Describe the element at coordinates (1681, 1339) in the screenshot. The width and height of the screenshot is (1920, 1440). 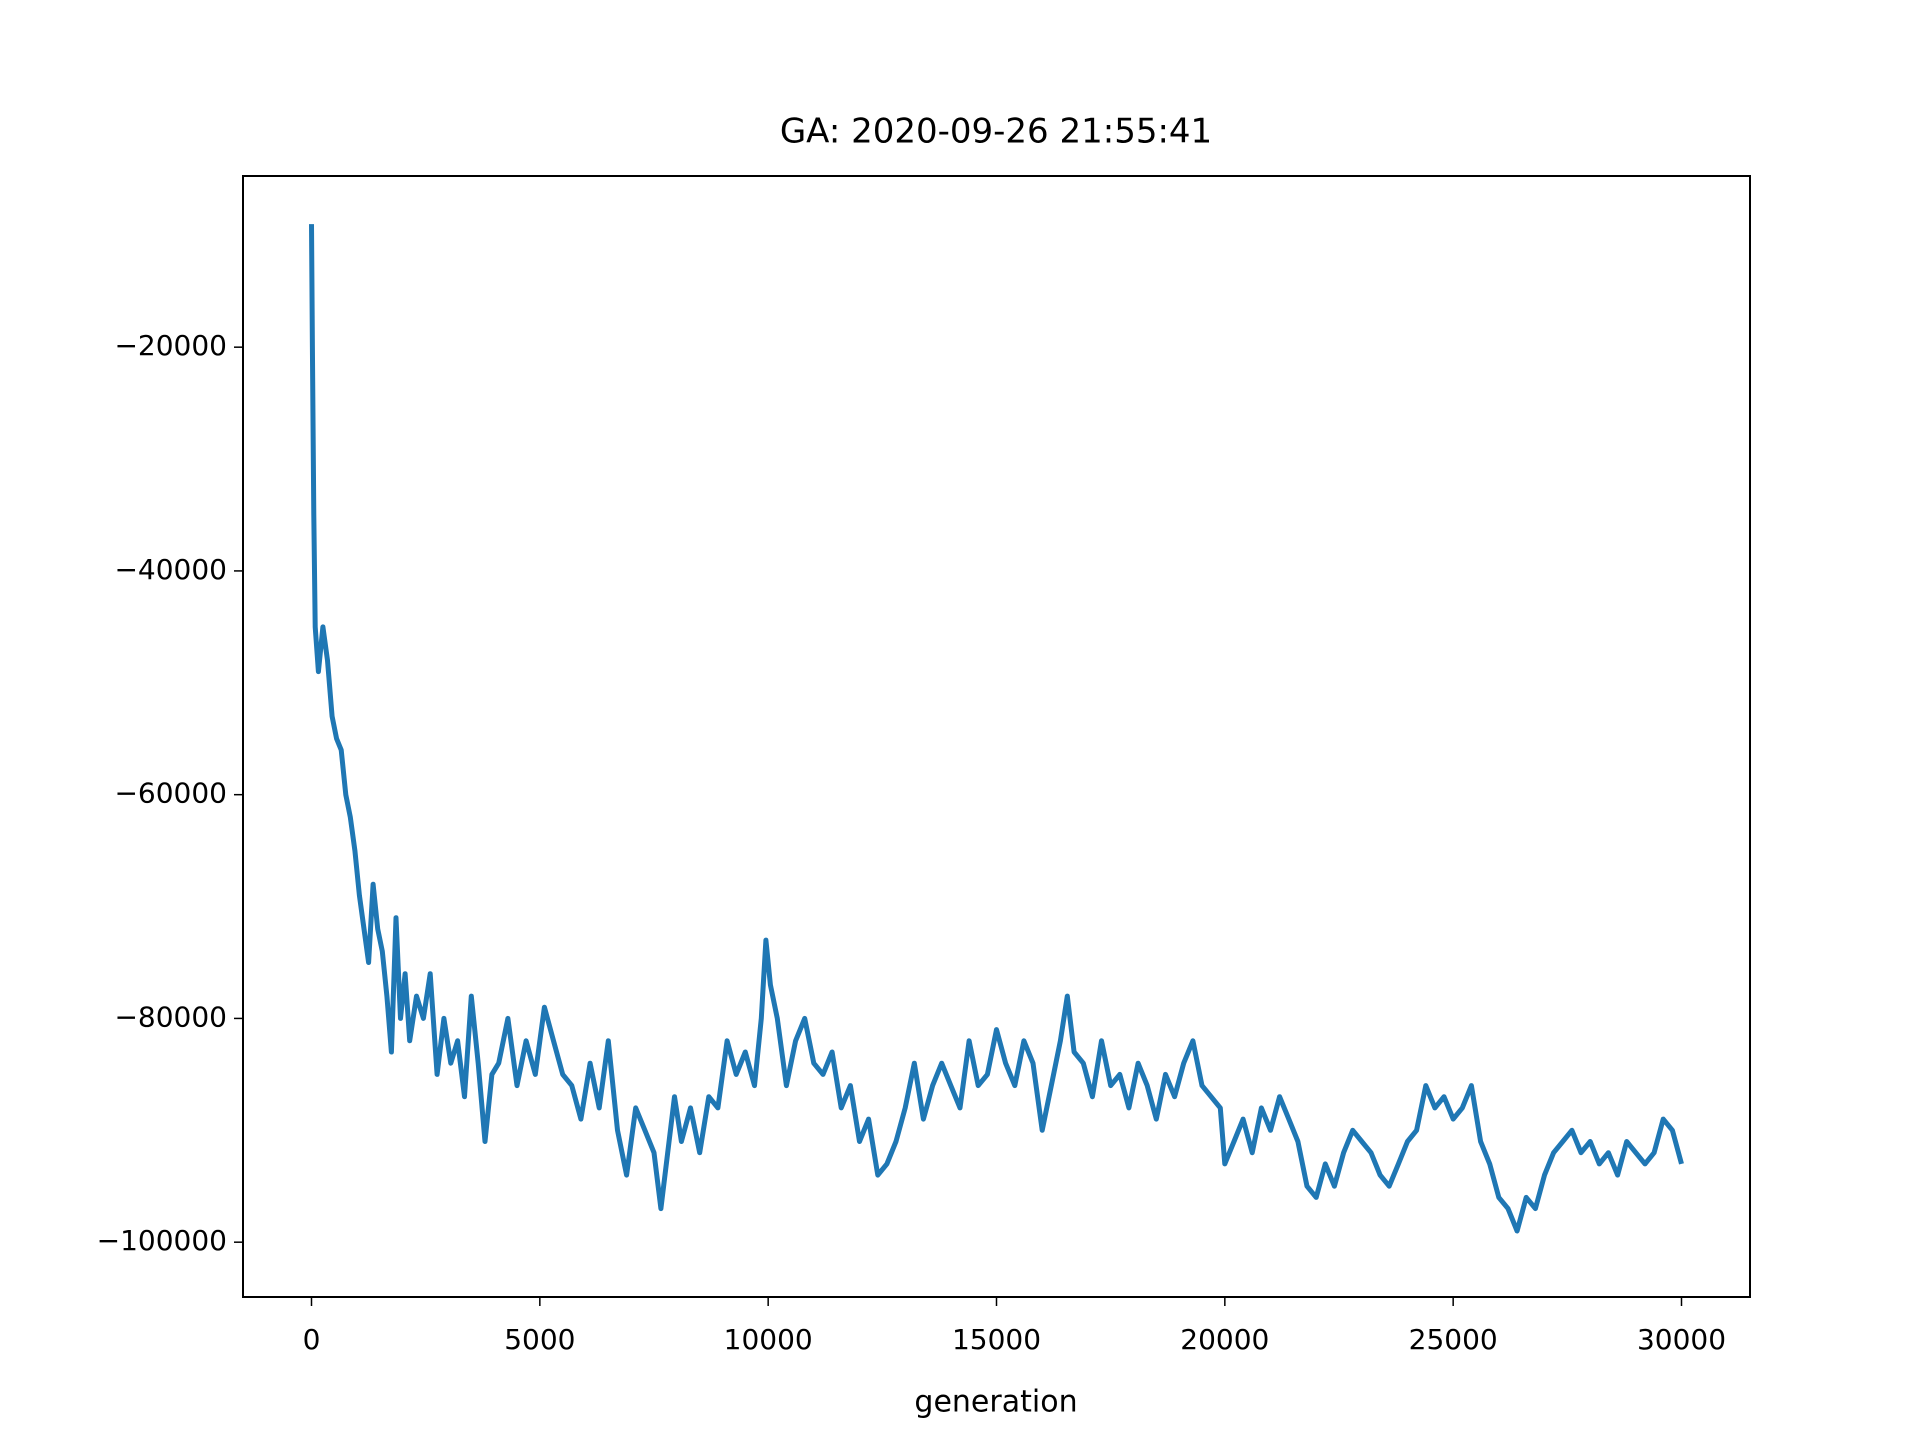
I see `x-tick-label: 30000` at that location.